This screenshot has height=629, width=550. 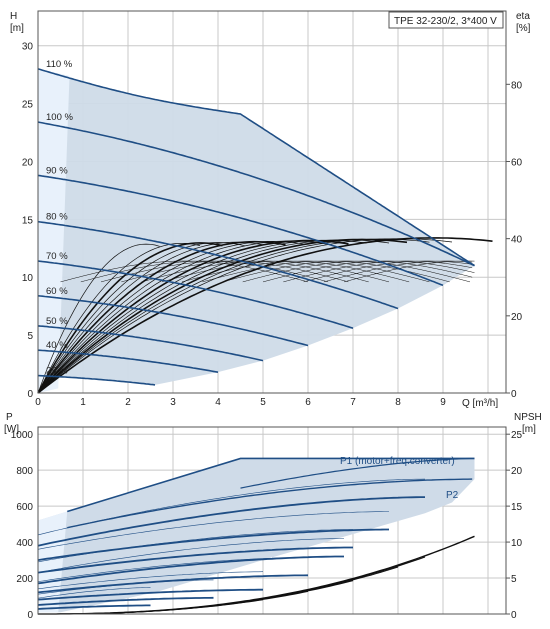 What do you see at coordinates (517, 317) in the screenshot?
I see `top-y2-tick-label: 20` at bounding box center [517, 317].